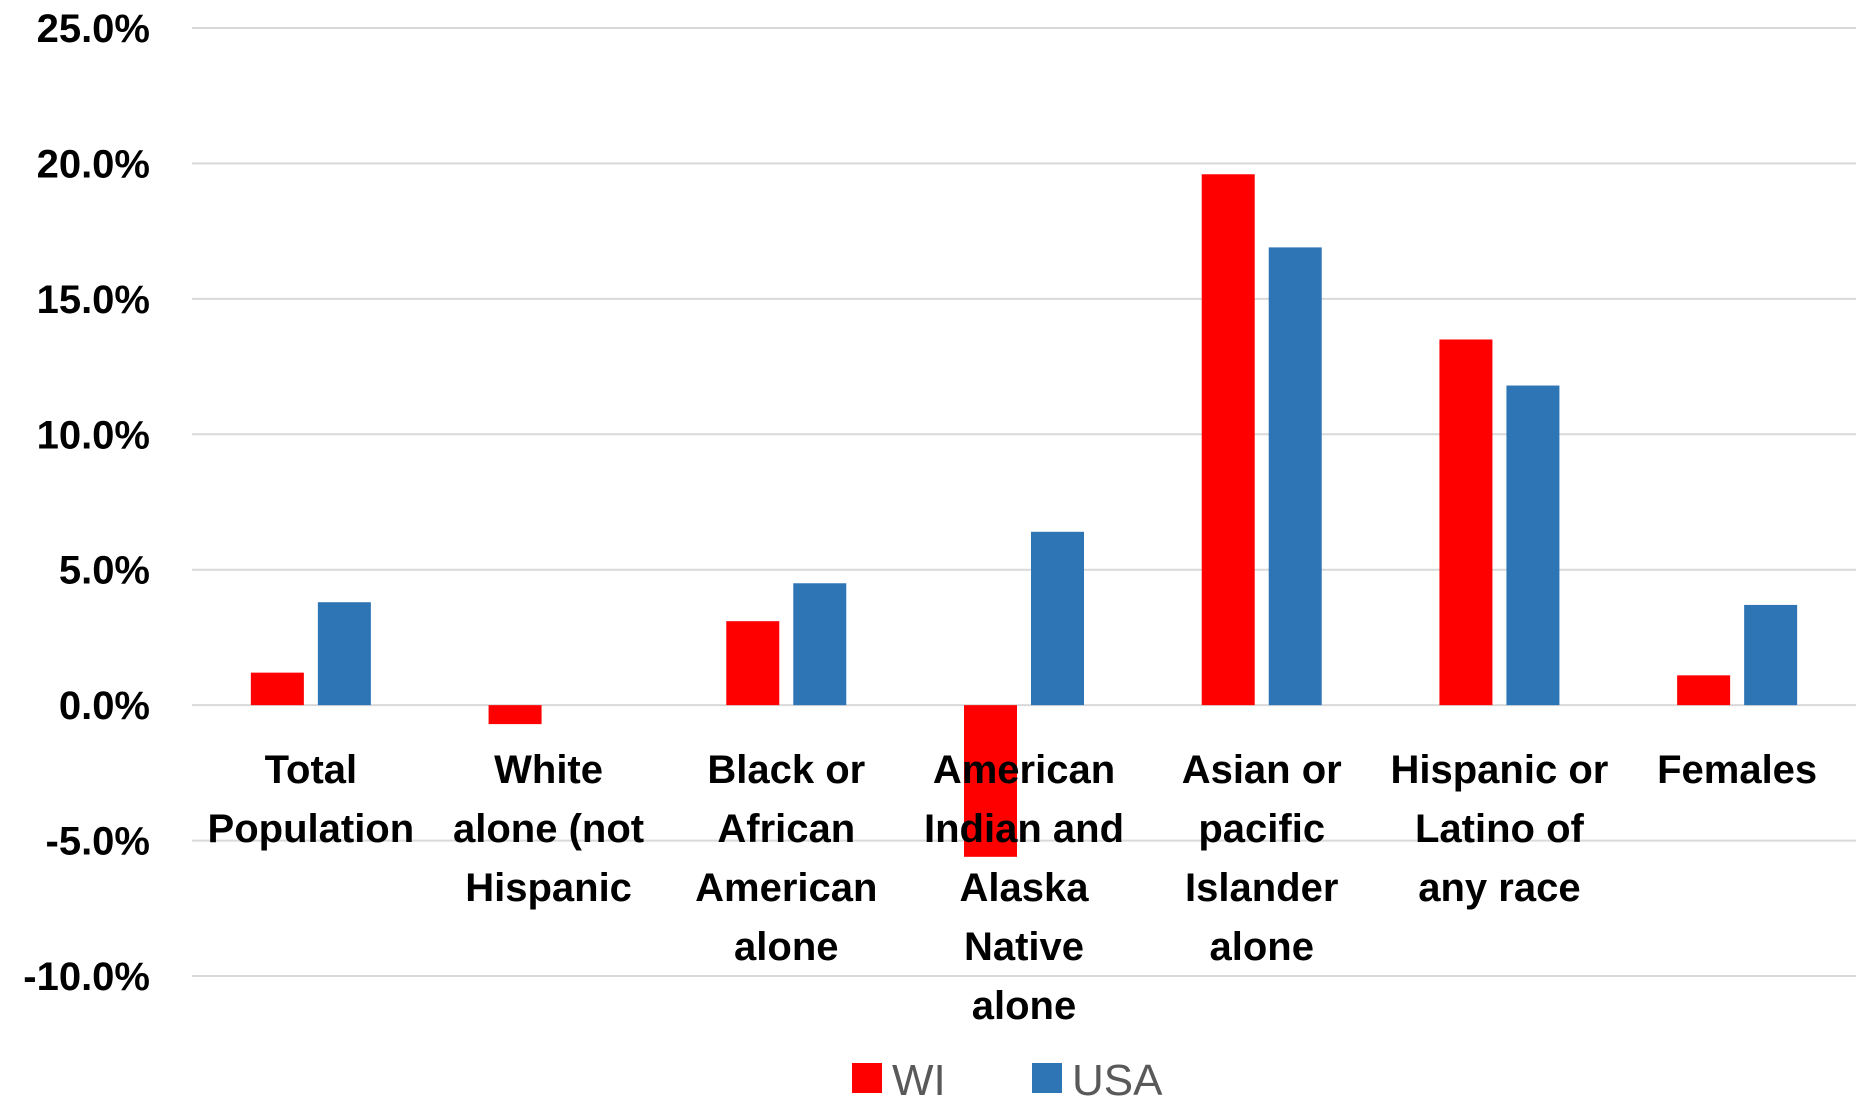  Describe the element at coordinates (1261, 888) in the screenshot. I see `x-category-label-line: Islander` at that location.